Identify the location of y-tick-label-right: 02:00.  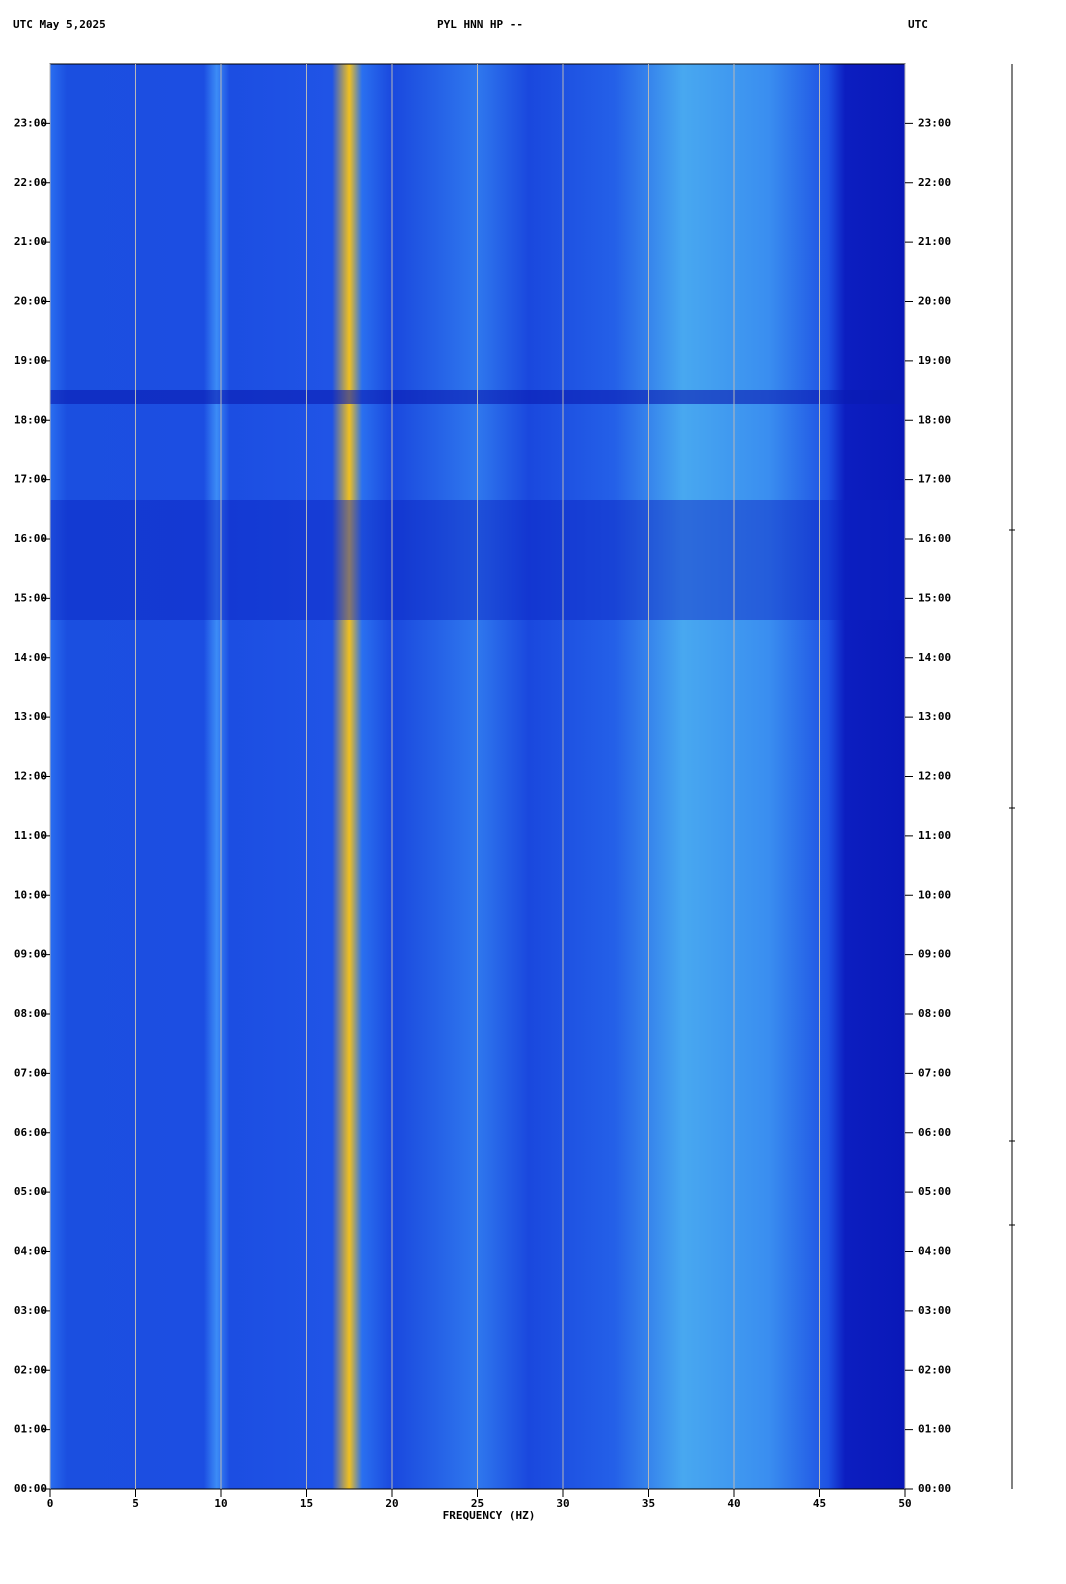
(934, 1369).